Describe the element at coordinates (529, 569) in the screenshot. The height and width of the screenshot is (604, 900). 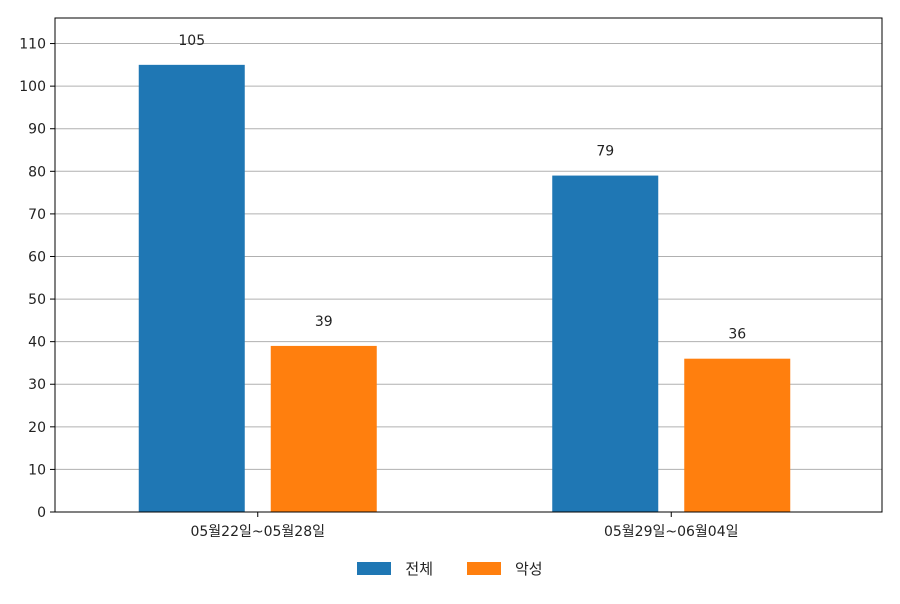
I see `legend-label-malicious: 악성` at that location.